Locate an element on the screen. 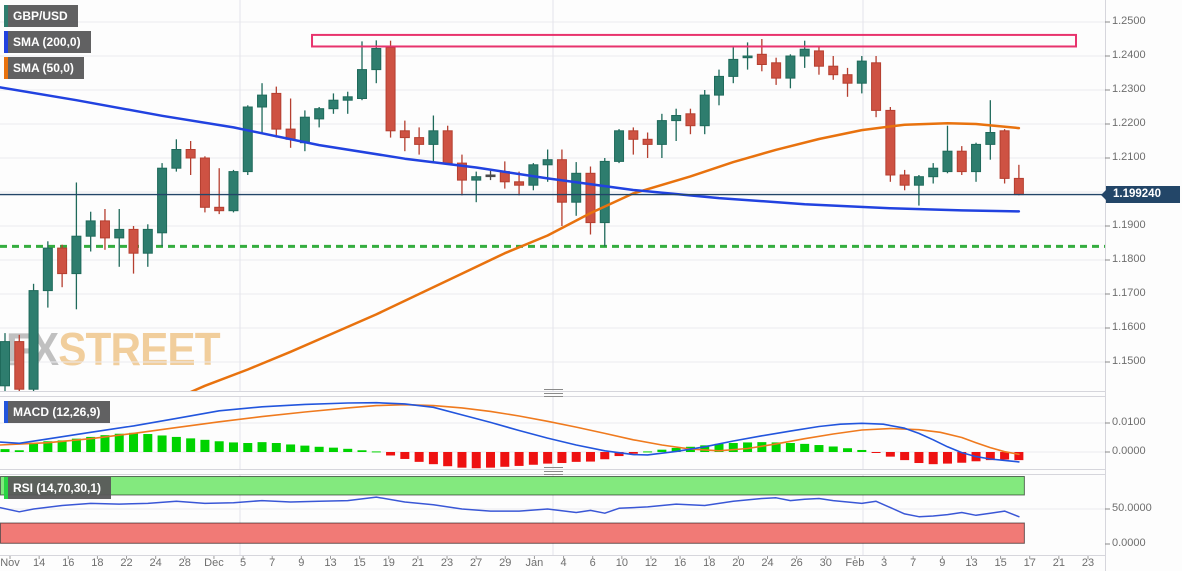  rsi-badge: RSI (14,70,30,1) is located at coordinates (58, 488).